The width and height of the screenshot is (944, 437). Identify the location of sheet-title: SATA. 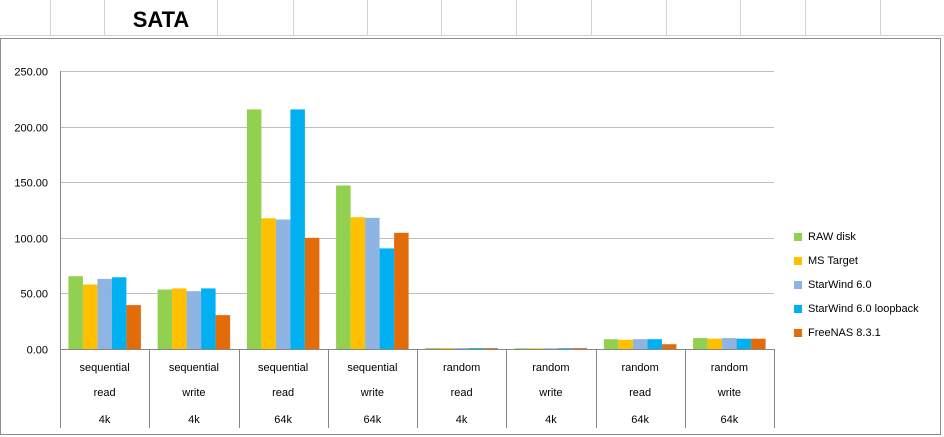
(161, 19).